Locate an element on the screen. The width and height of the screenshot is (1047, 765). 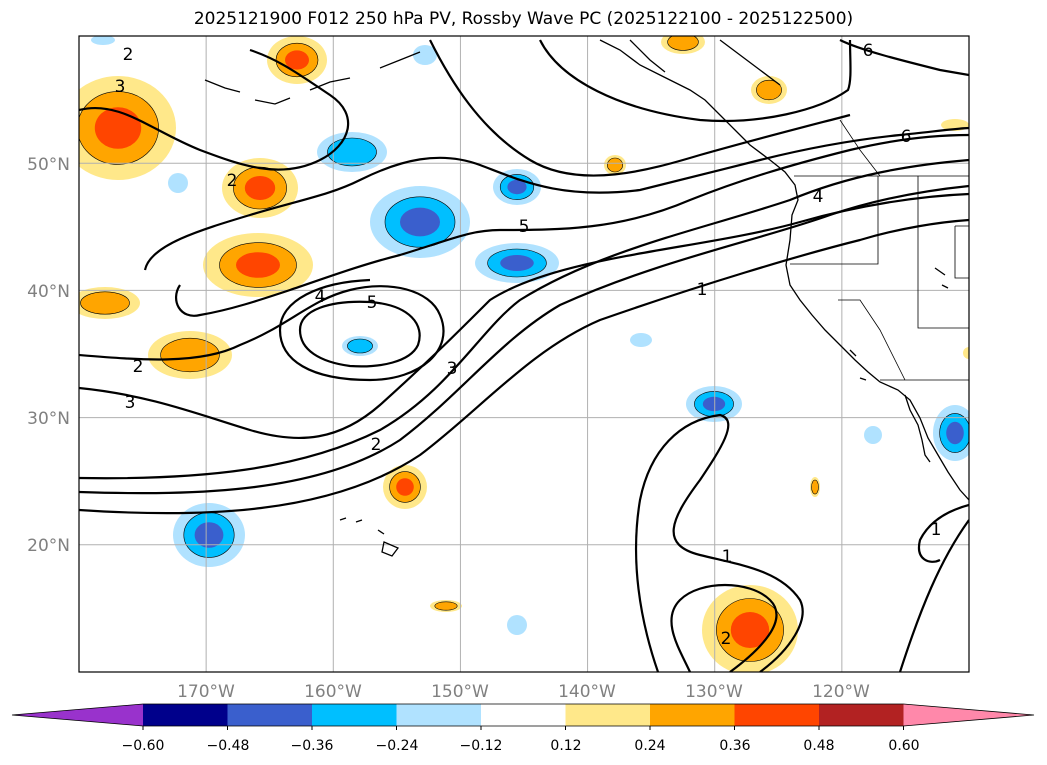
colorbar-tick: −0.24 is located at coordinates (397, 746).